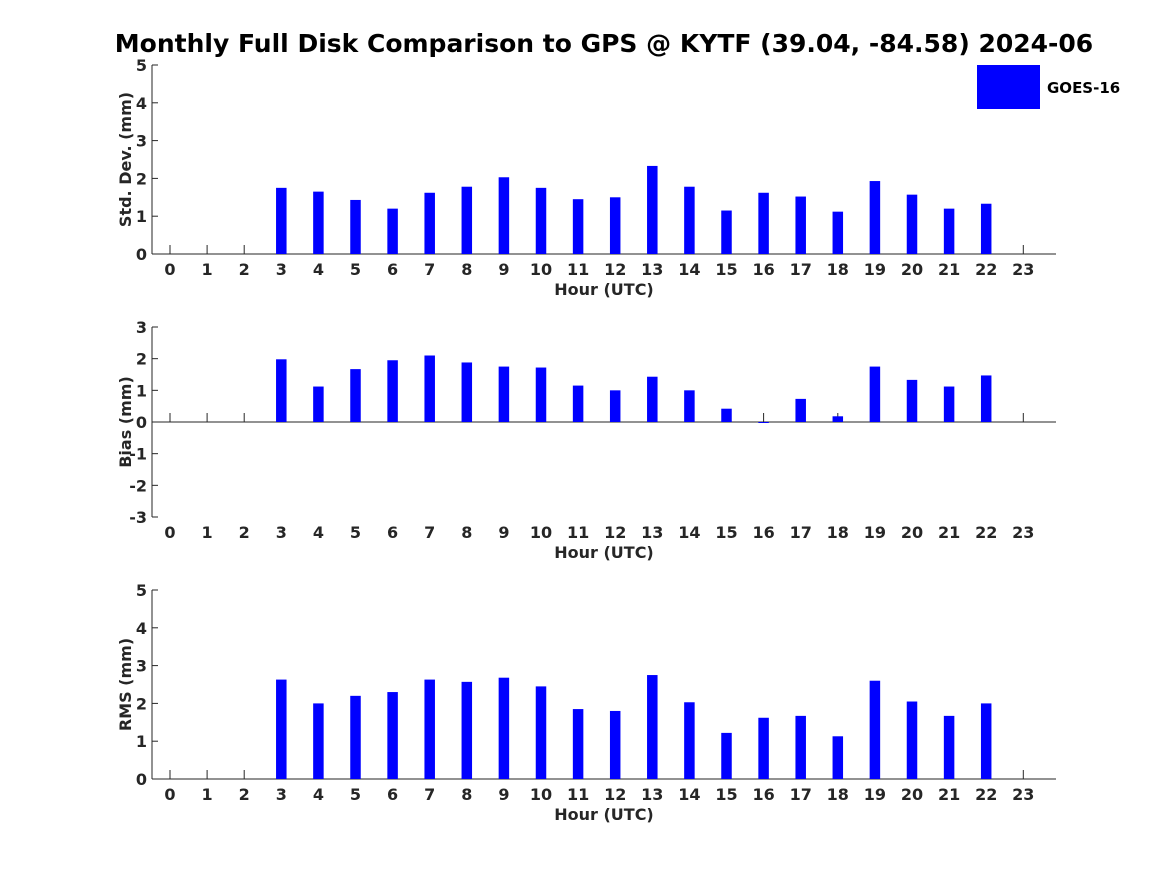 This screenshot has width=1167, height=875. What do you see at coordinates (578, 269) in the screenshot?
I see `std-dev-x-tick-label: 11` at bounding box center [578, 269].